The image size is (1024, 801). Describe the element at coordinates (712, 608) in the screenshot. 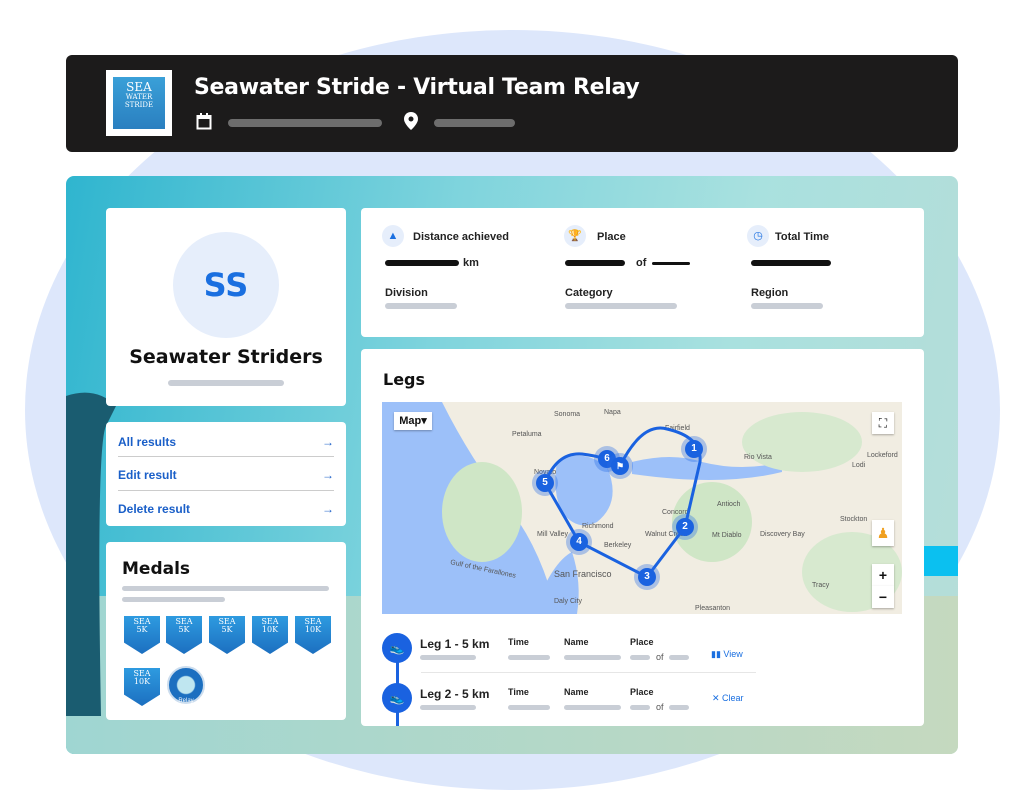

I see `svg-text: Pleasanton` at that location.